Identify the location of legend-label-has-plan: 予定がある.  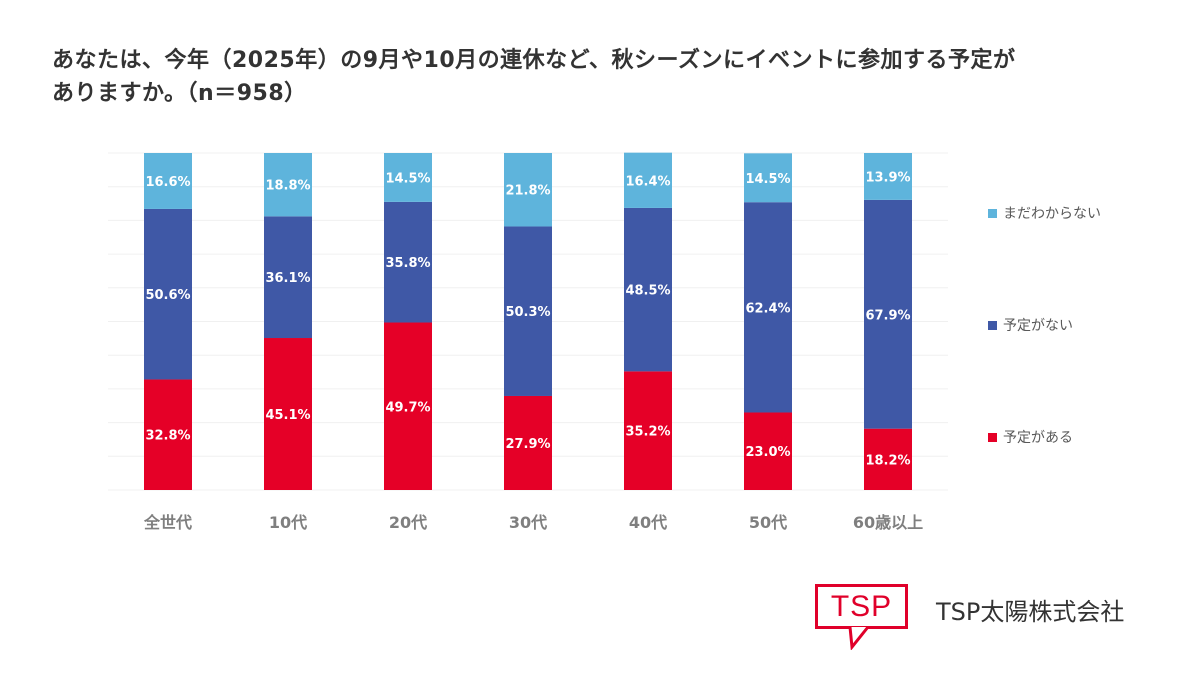
(1038, 438).